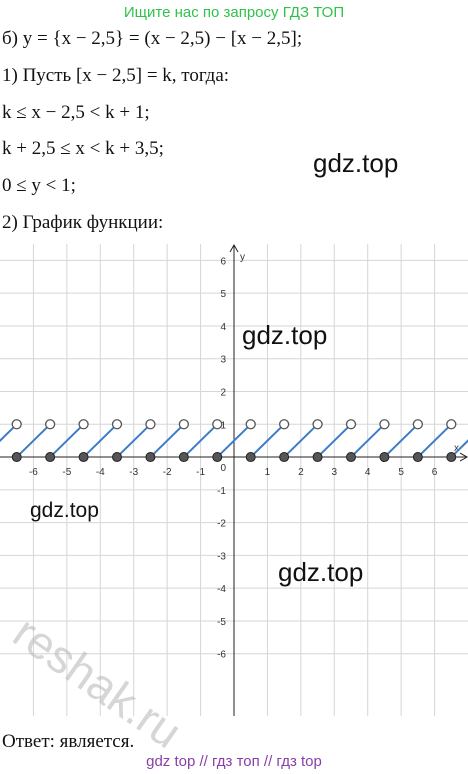 This screenshot has width=468, height=774. Describe the element at coordinates (33, 472) in the screenshot. I see `x-tick-label: -6` at that location.